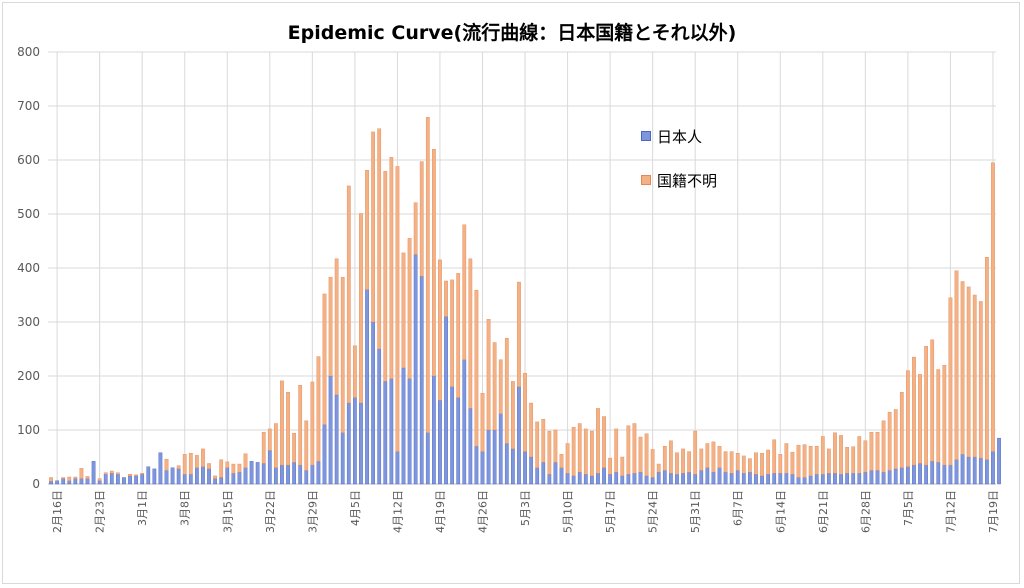 This screenshot has height=588, width=1024. Describe the element at coordinates (865, 511) in the screenshot. I see `x-tick-label: 6月28日` at that location.